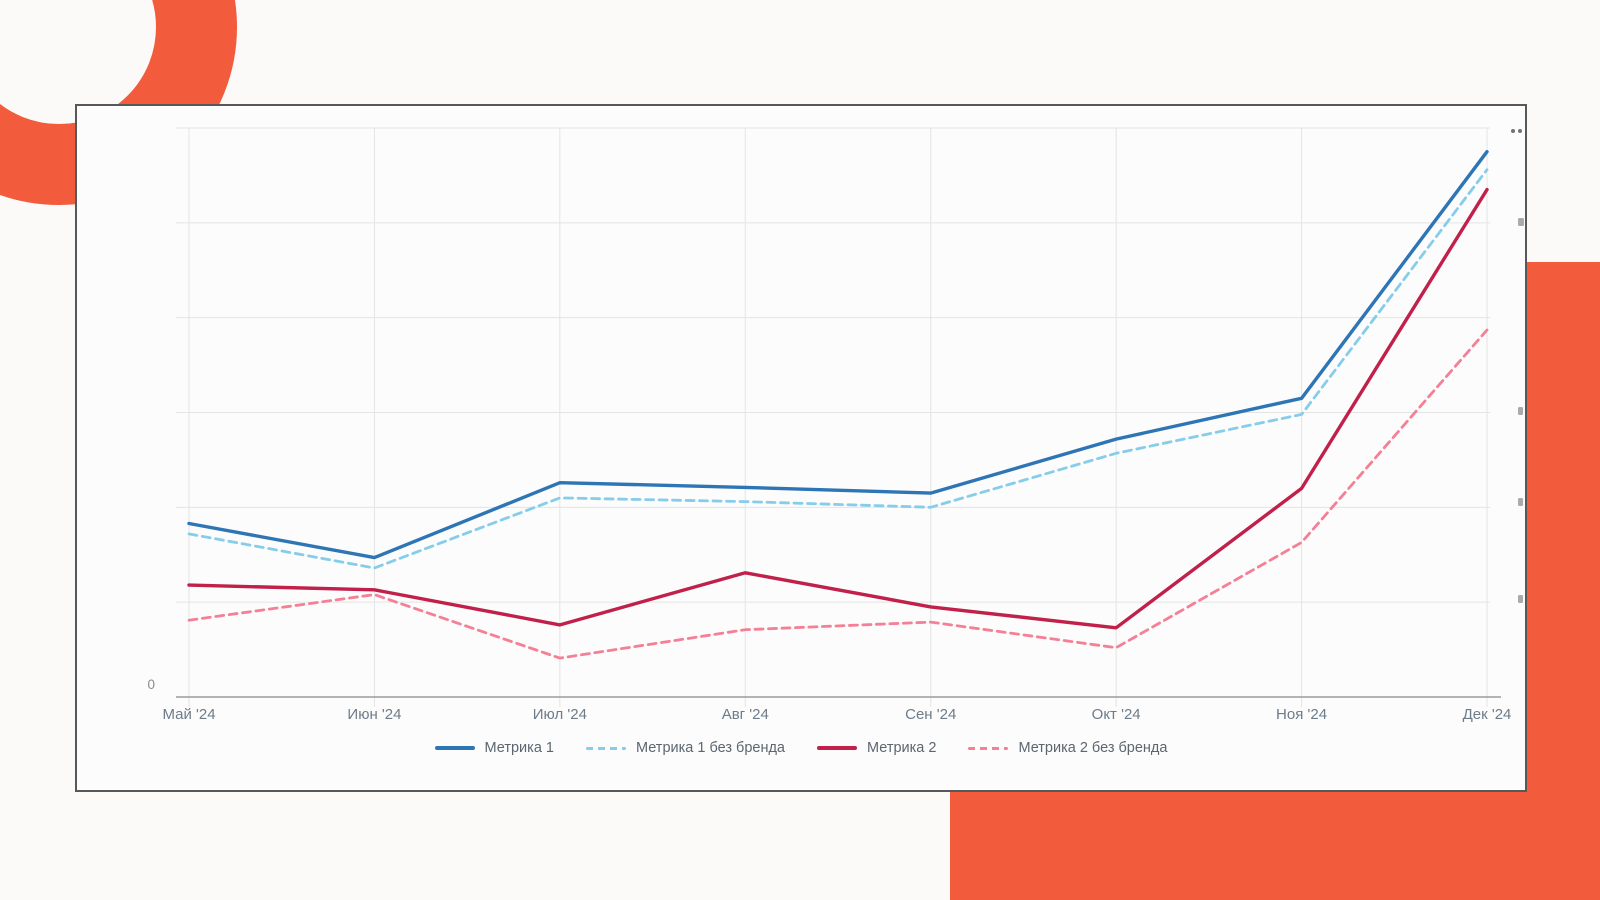  I want to click on legend-item-2: Метрика 1 без бренда, so click(685, 748).